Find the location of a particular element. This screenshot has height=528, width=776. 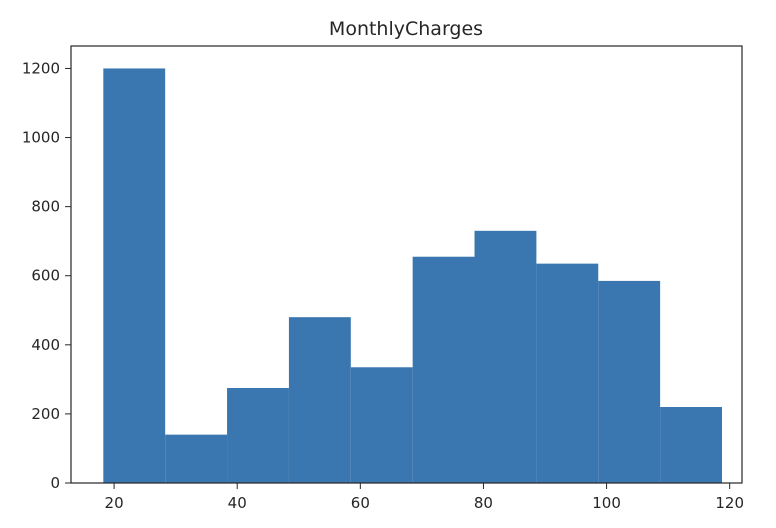

y-tick-label: 1000 is located at coordinates (41, 138).